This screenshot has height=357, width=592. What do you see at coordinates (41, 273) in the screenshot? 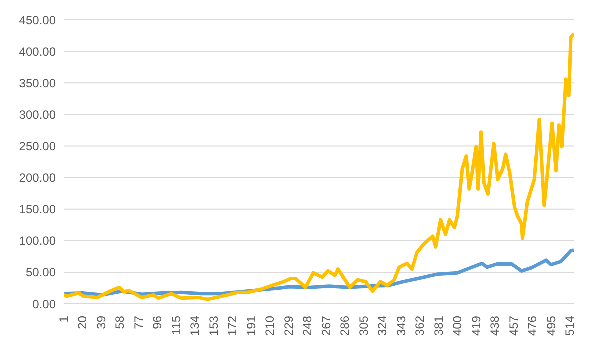
I see `y-tick-label: 50.00` at bounding box center [41, 273].